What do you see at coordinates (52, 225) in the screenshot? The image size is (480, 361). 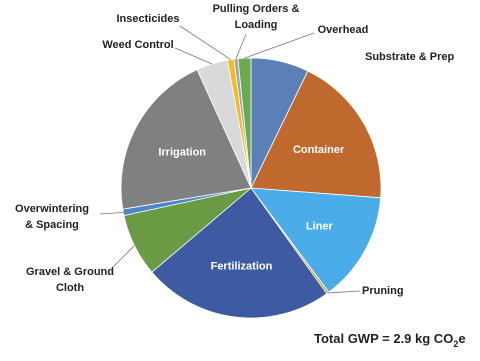 I see `label-line: & Spacing` at bounding box center [52, 225].